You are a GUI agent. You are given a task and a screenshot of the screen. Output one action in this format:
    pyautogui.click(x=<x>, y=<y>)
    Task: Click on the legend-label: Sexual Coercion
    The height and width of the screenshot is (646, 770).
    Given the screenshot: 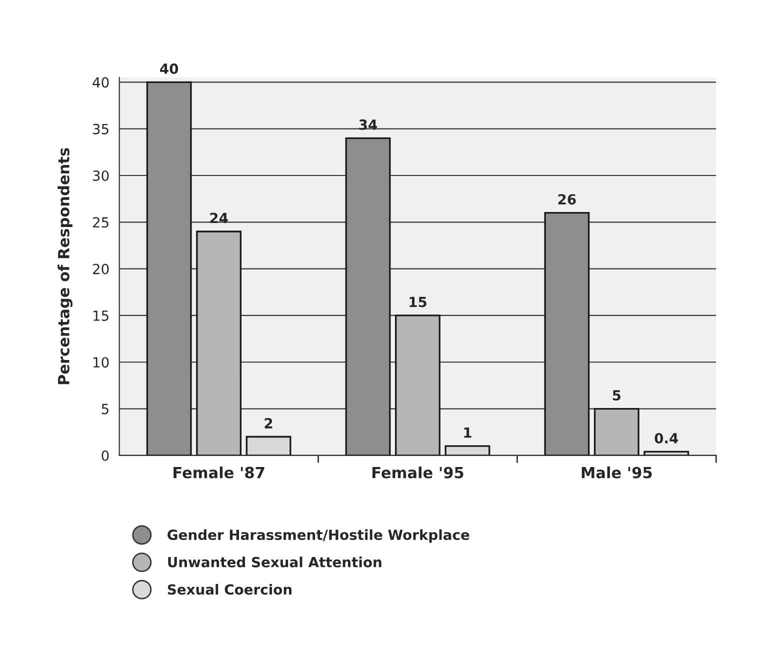 What is the action you would take?
    pyautogui.click(x=230, y=589)
    